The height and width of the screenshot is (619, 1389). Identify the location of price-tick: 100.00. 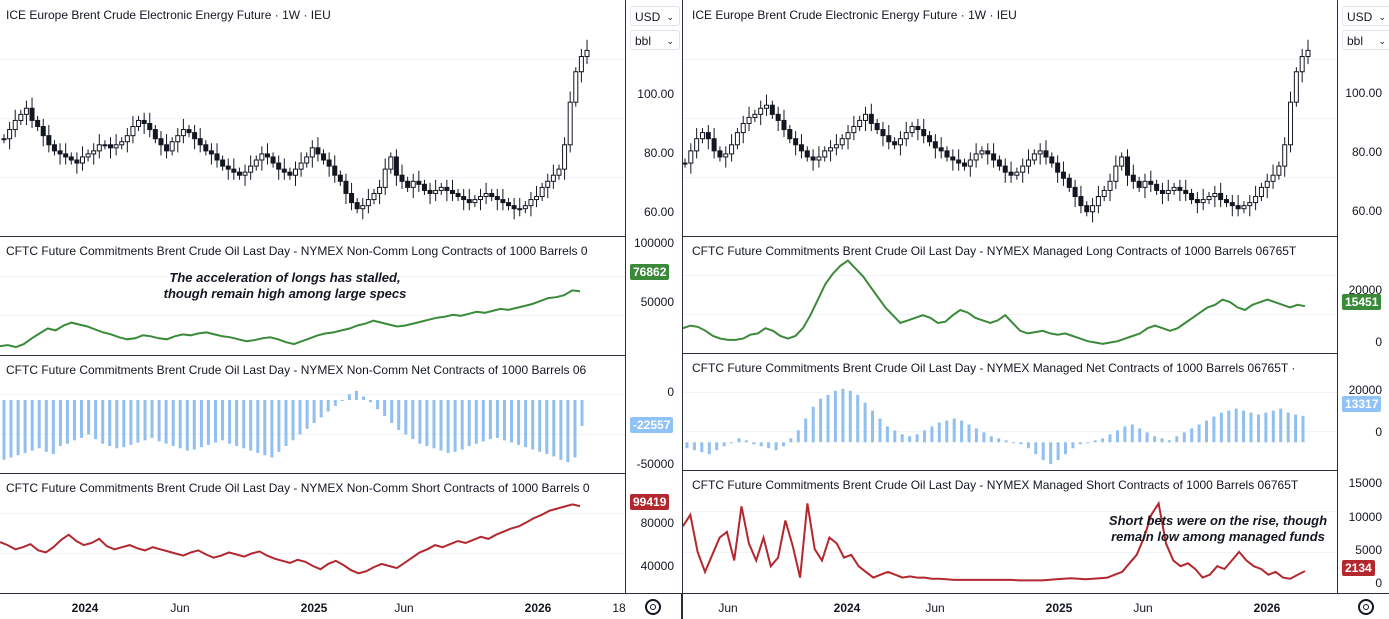
(1363, 93).